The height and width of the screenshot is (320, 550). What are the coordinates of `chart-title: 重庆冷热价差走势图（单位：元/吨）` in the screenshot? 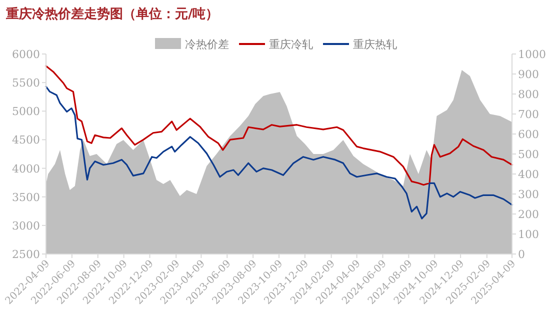 It's located at (112, 14).